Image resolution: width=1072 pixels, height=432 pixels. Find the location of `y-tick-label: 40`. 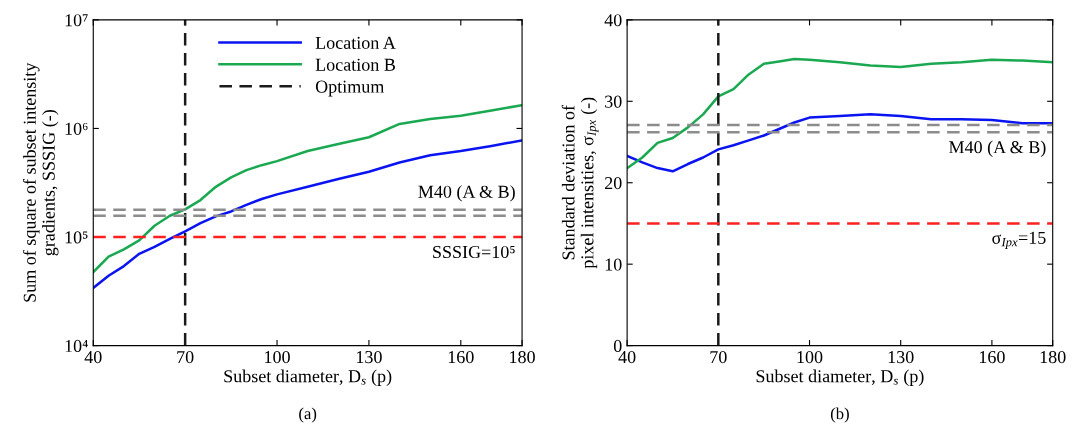

y-tick-label: 40 is located at coordinates (613, 20).